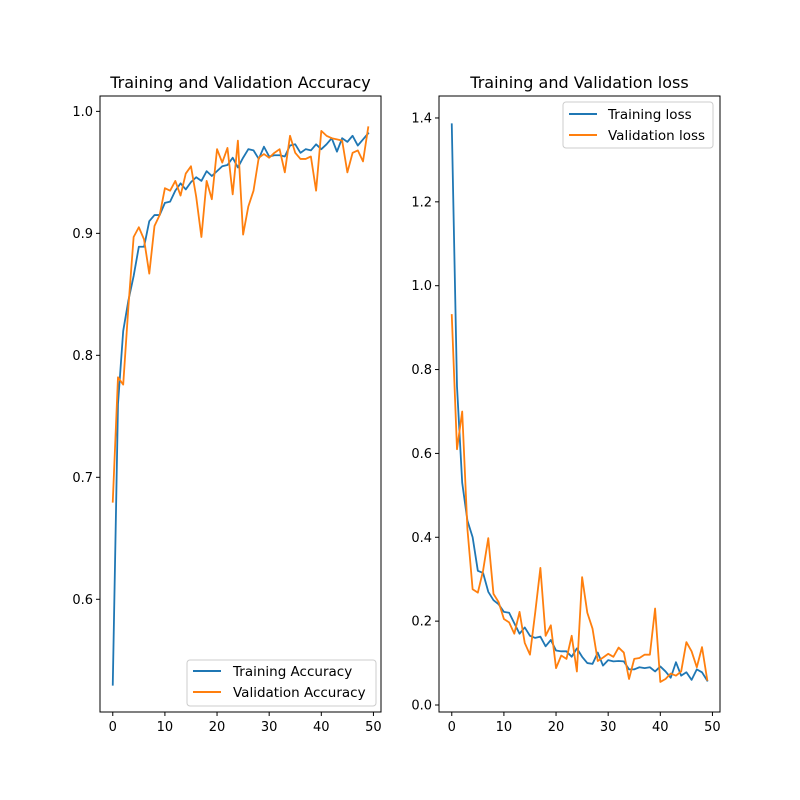  Describe the element at coordinates (217, 727) in the screenshot. I see `accuracy-x-tick-label: 20` at that location.